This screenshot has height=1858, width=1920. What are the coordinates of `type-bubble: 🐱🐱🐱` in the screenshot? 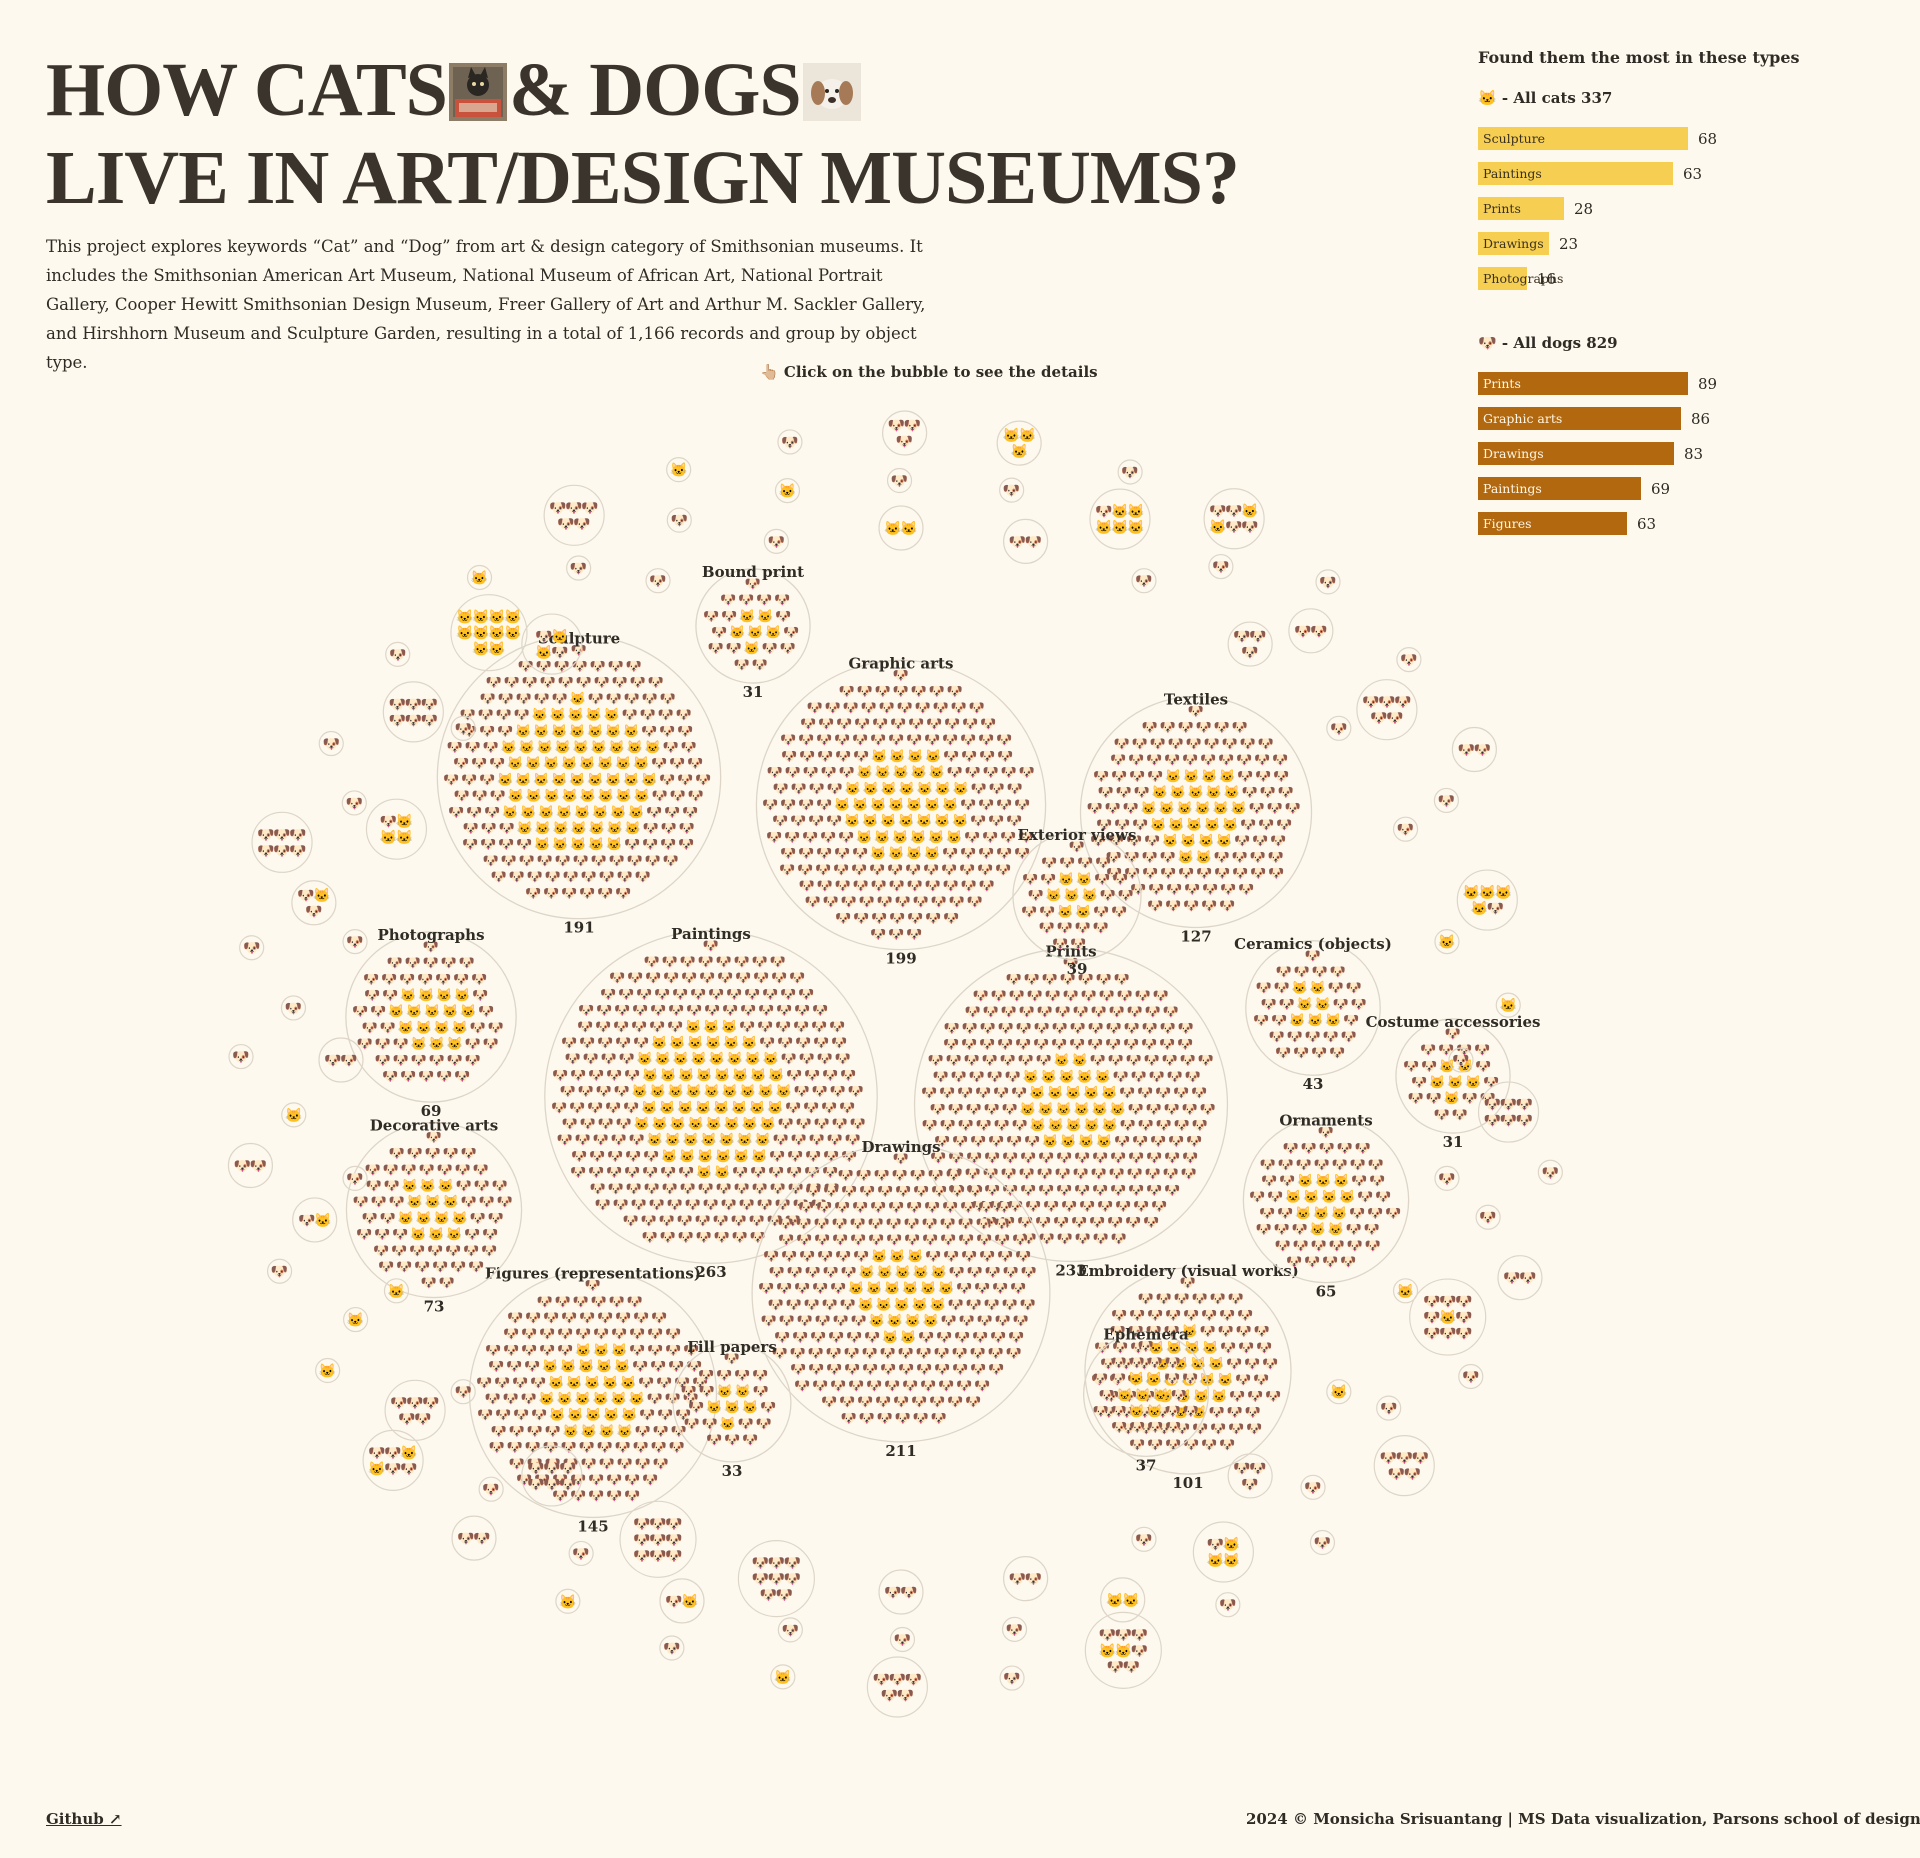 It's located at (1019, 443).